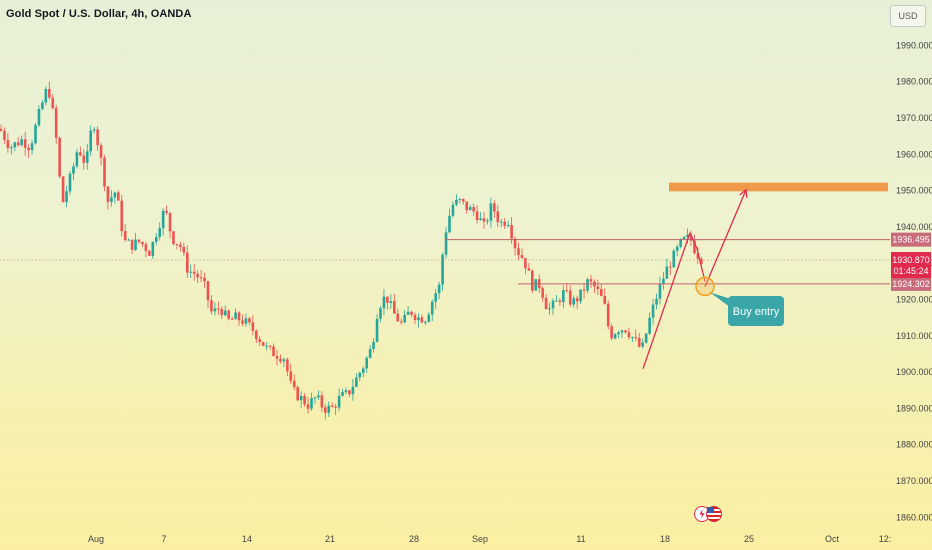 This screenshot has height=550, width=932. I want to click on time-axis: Aug 7 14 21 28 Sep 11 18 25 Oct 12:, so click(489, 539).